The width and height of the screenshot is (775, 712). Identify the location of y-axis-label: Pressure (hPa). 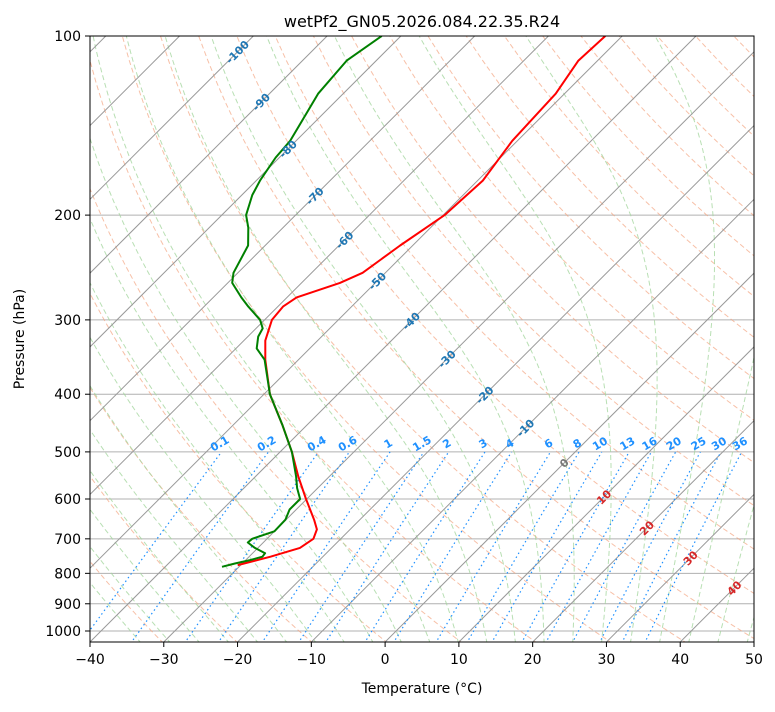
(20, 339).